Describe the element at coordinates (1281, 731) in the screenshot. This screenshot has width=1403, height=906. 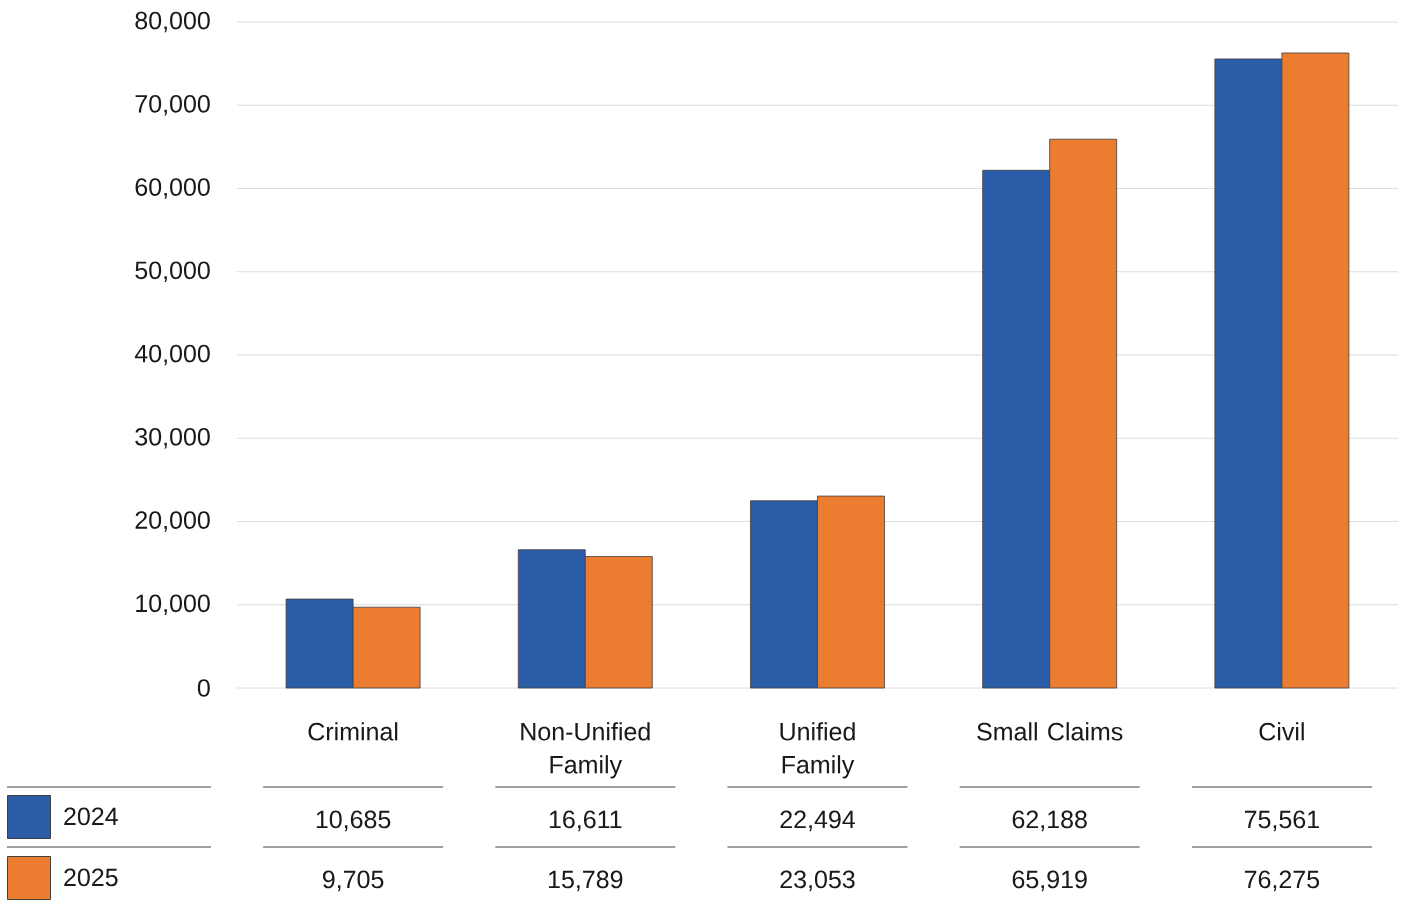
I see `x-tick-label: Civil` at that location.